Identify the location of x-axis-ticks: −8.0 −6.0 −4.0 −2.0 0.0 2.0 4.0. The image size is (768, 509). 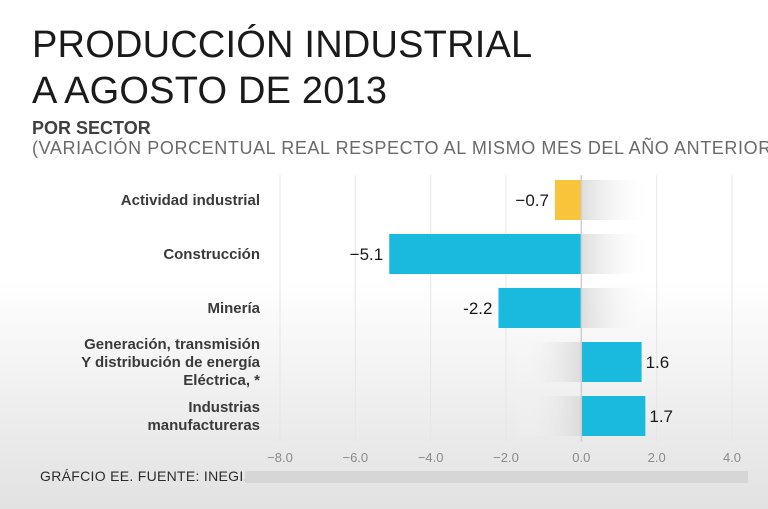
(504, 457).